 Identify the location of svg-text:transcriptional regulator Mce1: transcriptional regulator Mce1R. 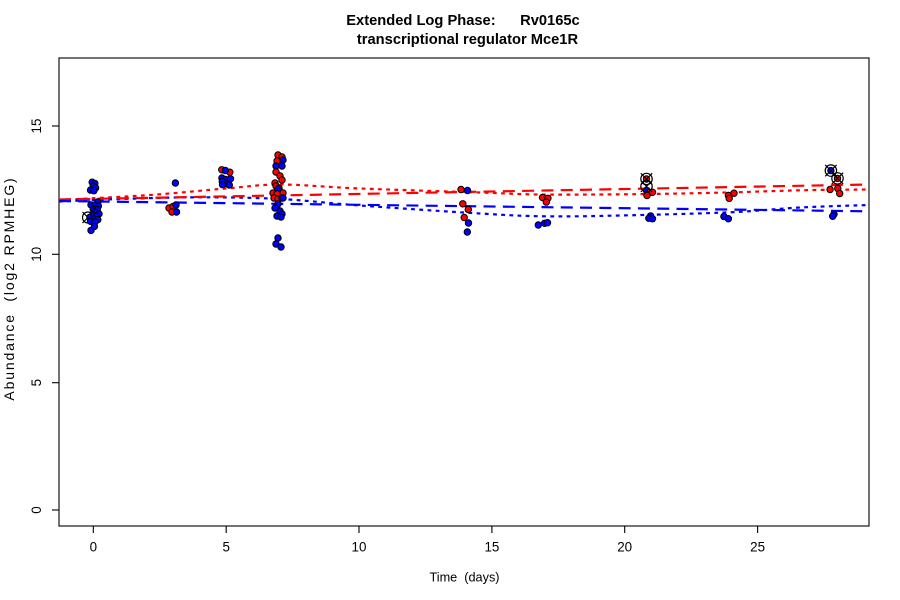
(468, 40).